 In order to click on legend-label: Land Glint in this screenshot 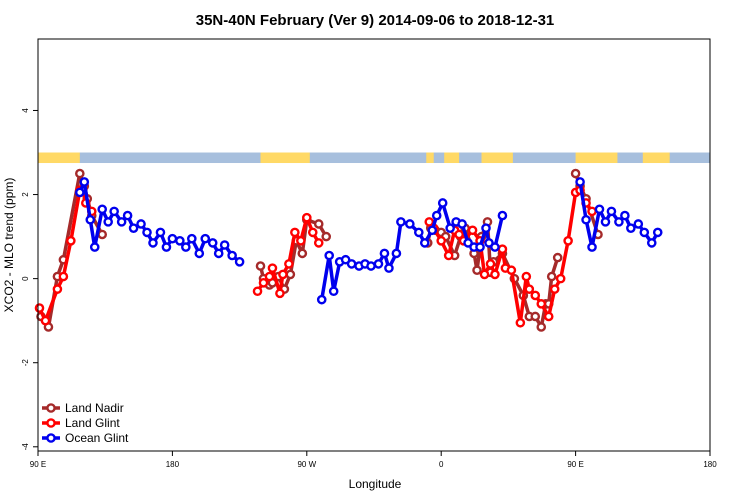, I will do `click(92, 423)`.